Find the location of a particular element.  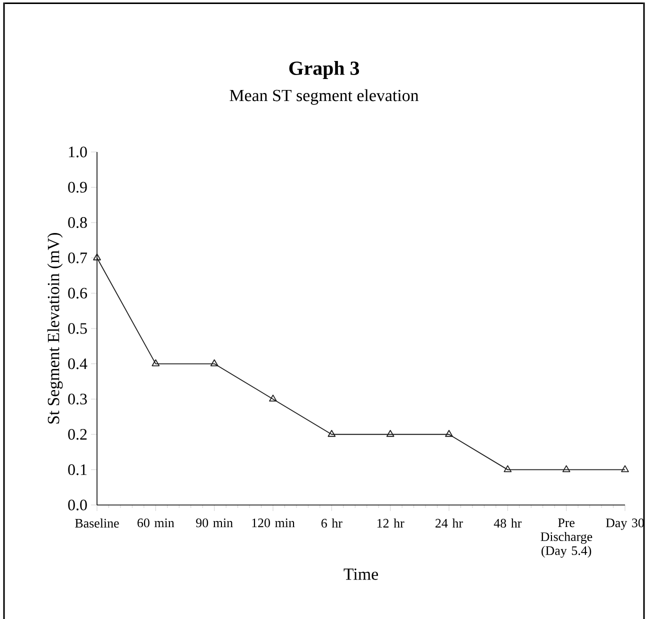

y-tick-label: 0.8 is located at coordinates (77, 222).